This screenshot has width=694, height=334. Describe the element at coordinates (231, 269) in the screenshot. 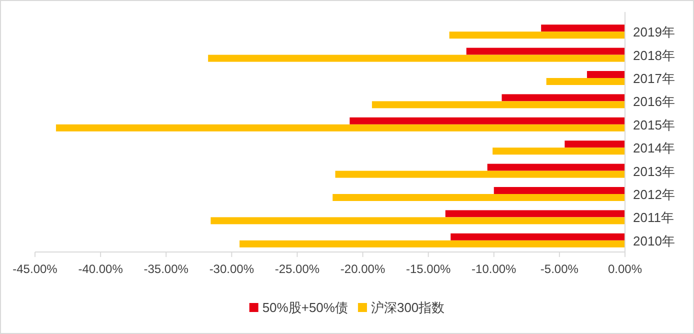

I see `x-tick-label: -30.00%` at that location.